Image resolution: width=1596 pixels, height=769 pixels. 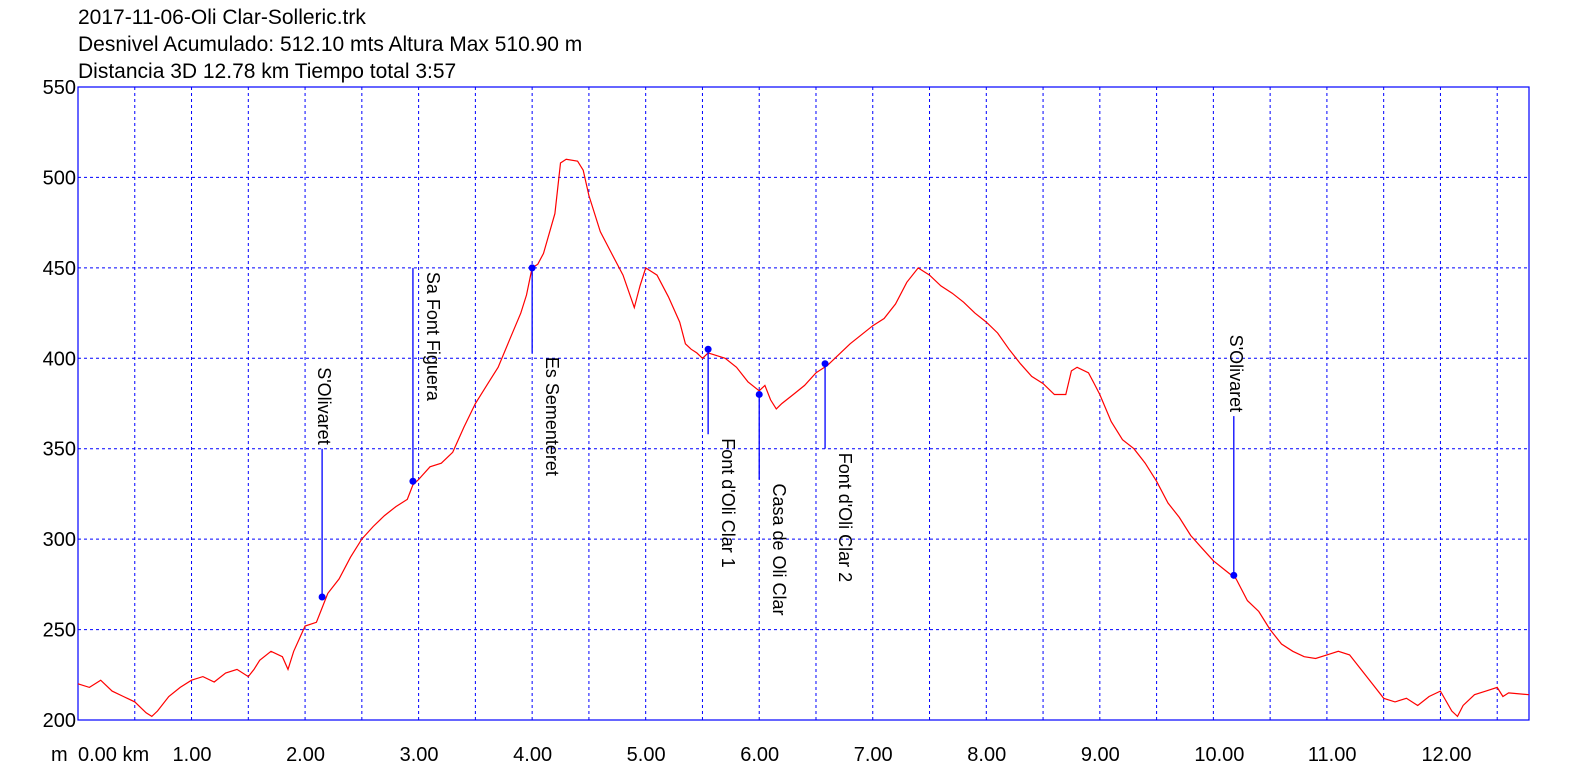 I want to click on waypoint: Font d'Oli Clar 2, so click(x=838, y=471).